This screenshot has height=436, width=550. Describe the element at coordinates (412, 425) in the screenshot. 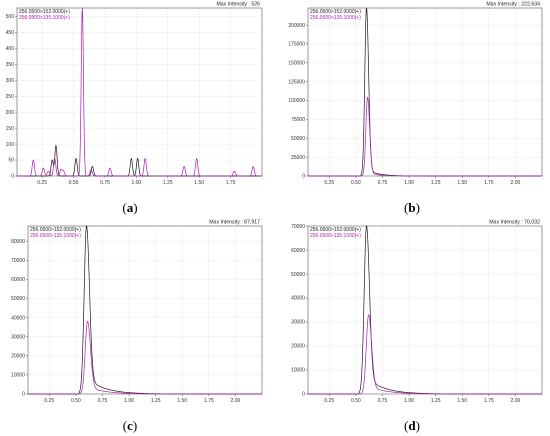

I see `caption-d: (d)` at that location.